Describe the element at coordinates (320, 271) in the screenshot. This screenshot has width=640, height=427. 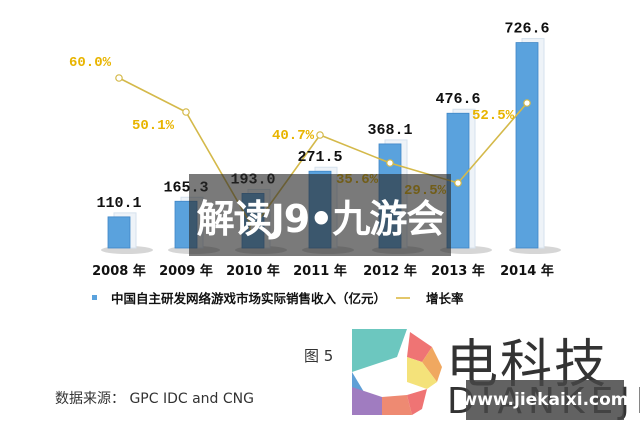
I see `x-tick-label: 2011 年` at that location.